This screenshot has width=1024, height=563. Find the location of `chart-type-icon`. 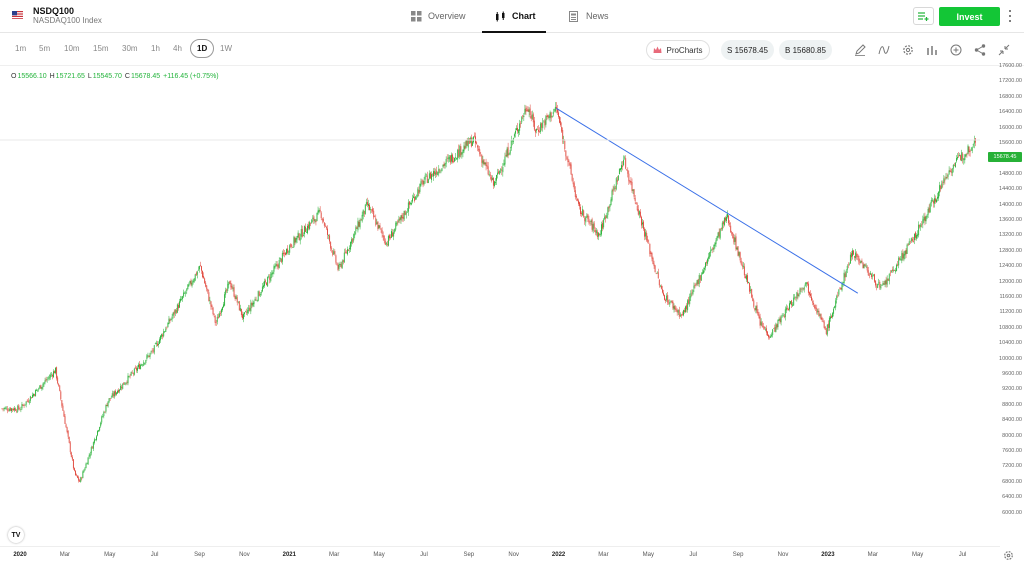

chart-type-icon is located at coordinates (932, 50).